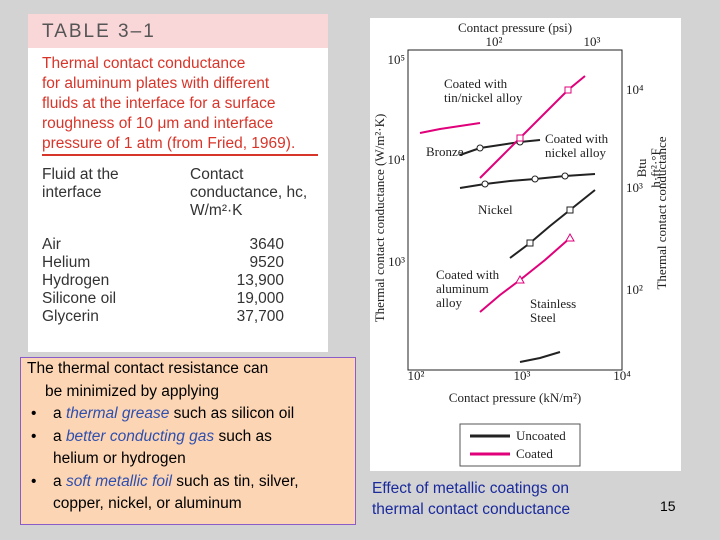  I want to click on text-line: be minimized by applying, so click(132, 391).